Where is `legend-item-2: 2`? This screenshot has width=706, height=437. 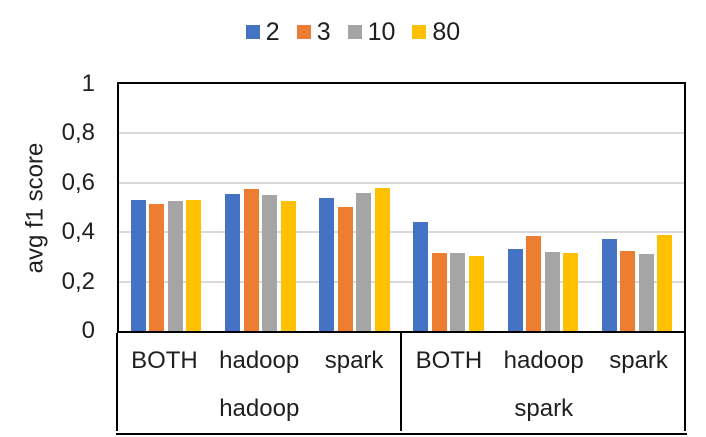
legend-item-2: 2 is located at coordinates (262, 31).